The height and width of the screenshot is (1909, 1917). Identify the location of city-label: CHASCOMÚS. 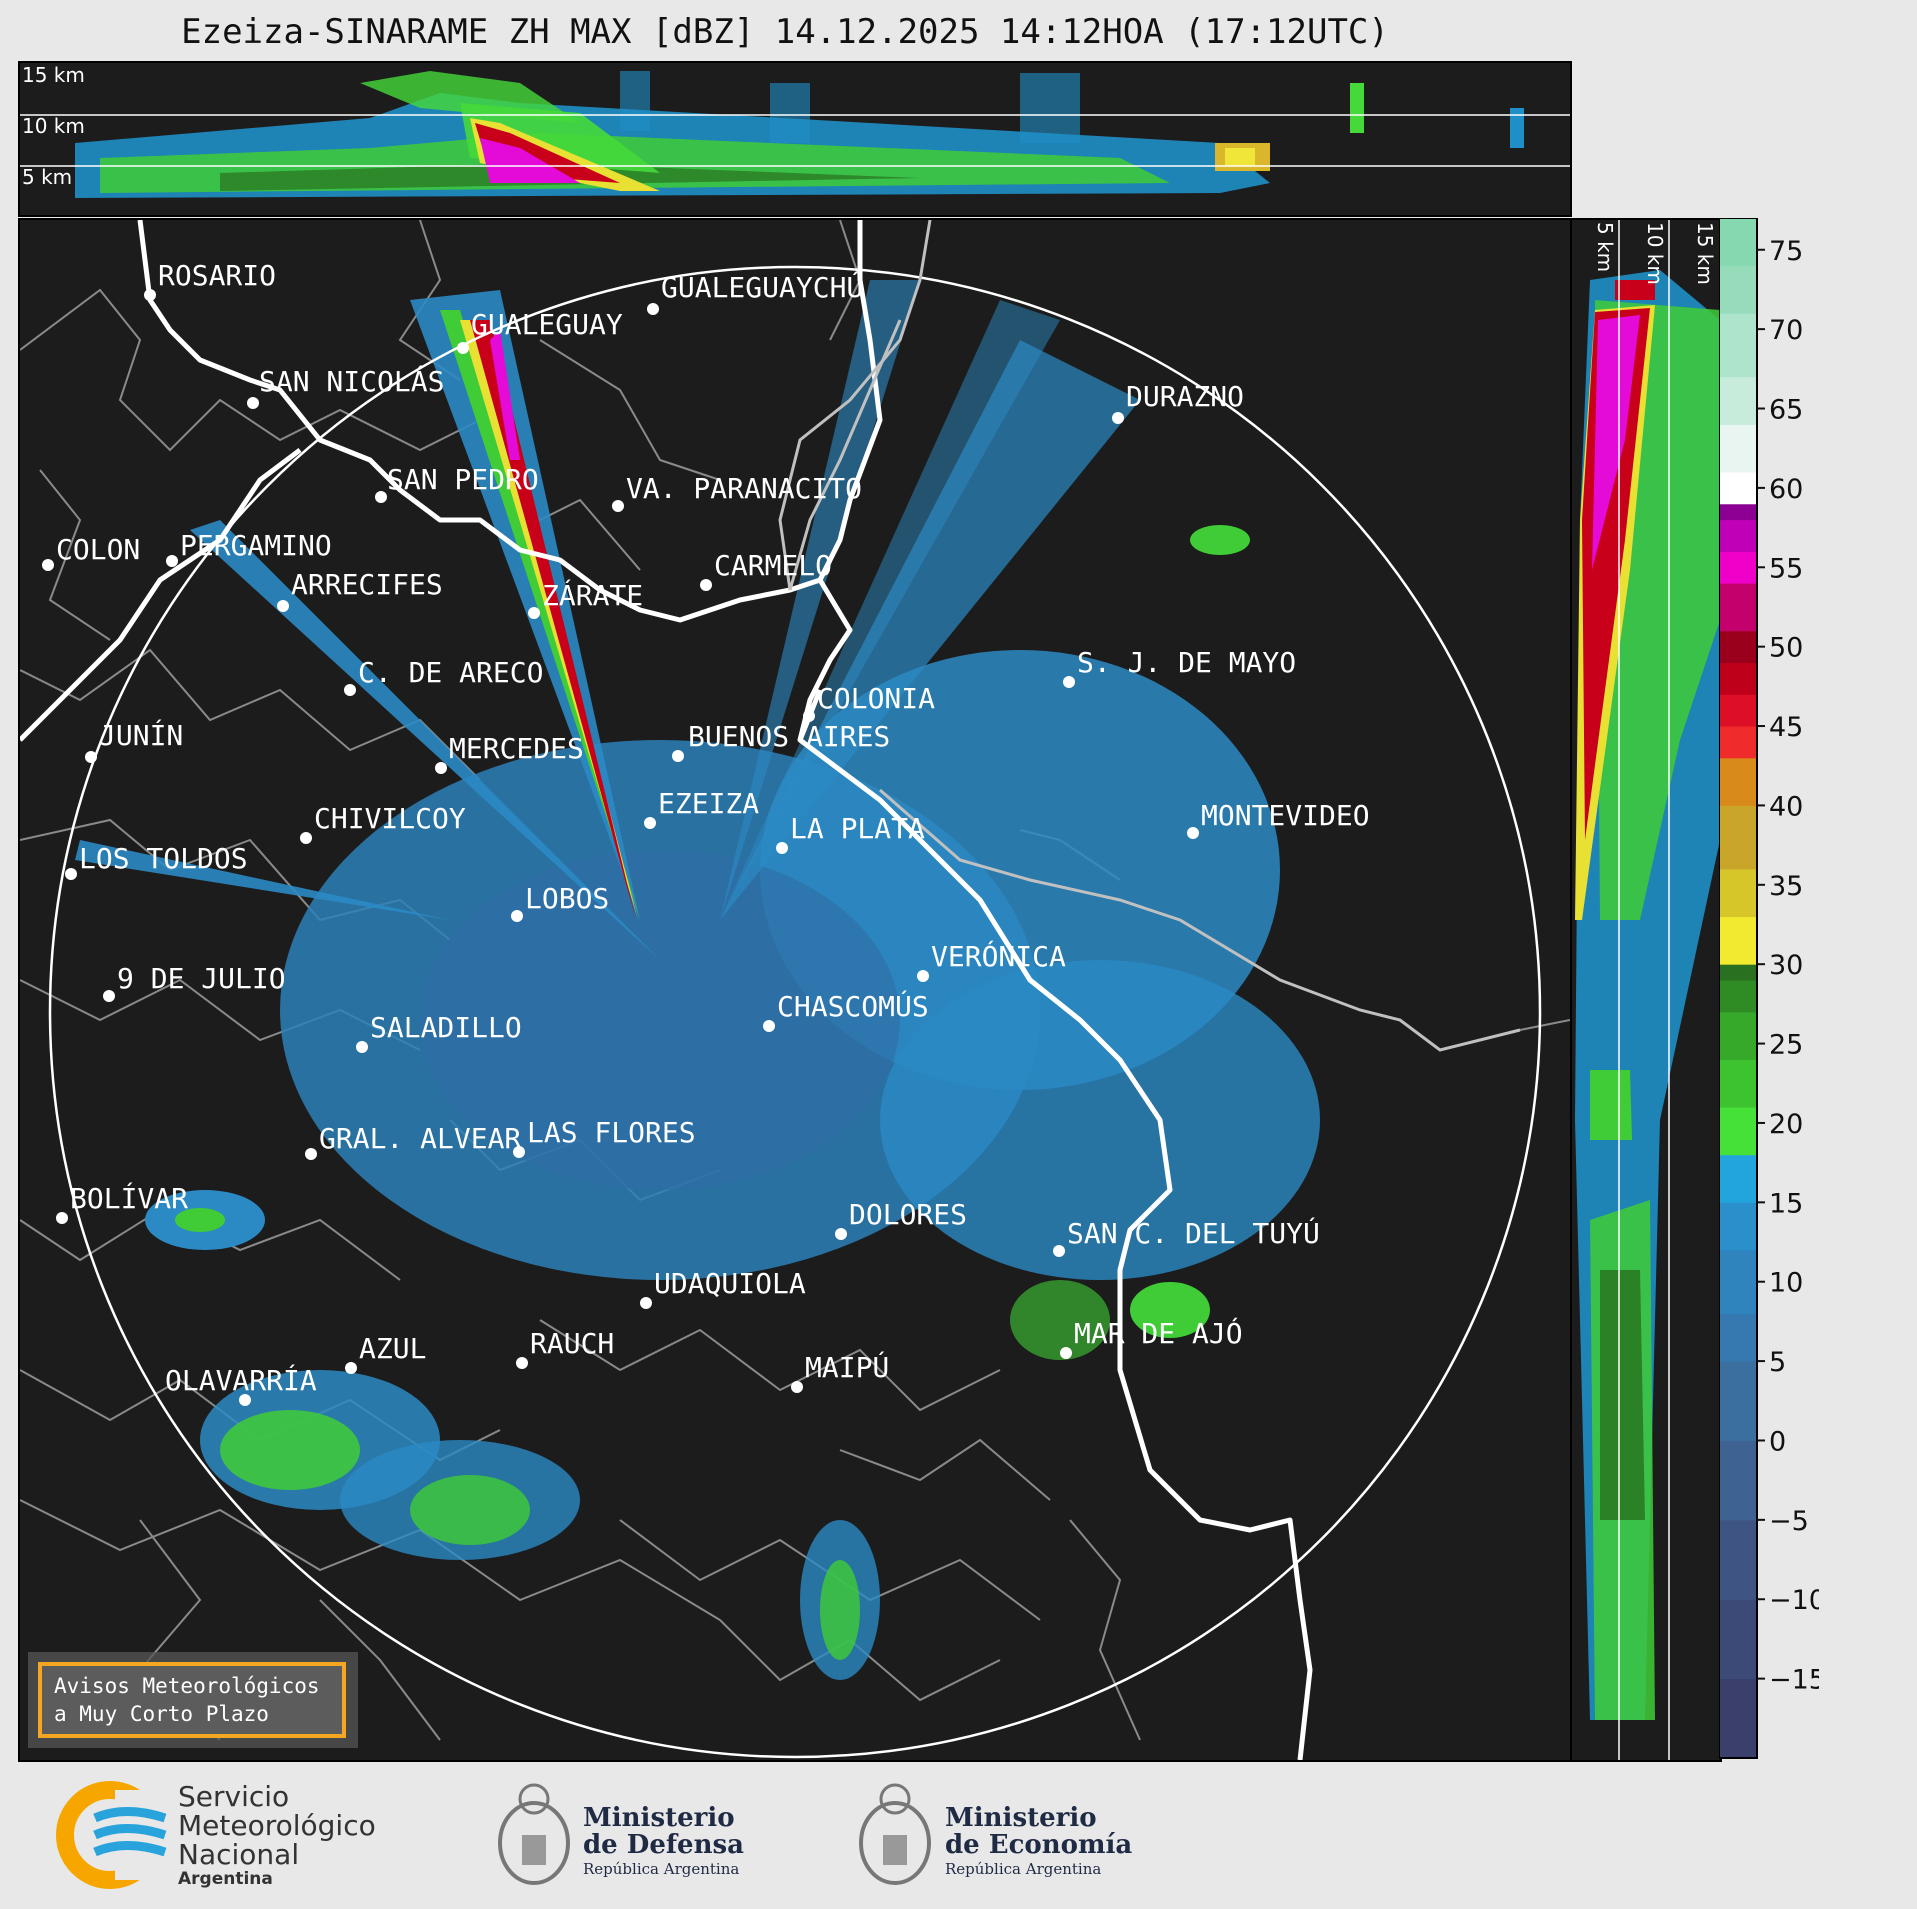
(853, 1006).